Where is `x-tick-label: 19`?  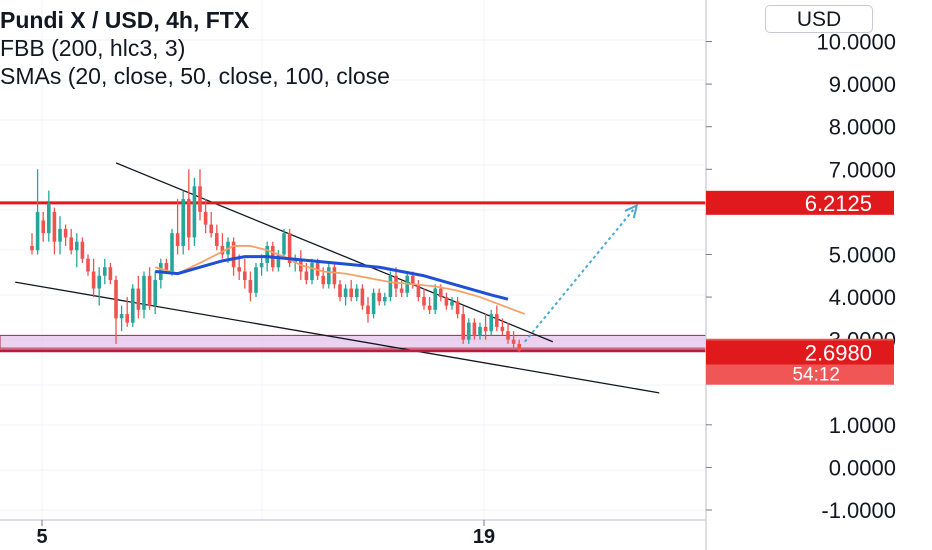 x-tick-label: 19 is located at coordinates (484, 537).